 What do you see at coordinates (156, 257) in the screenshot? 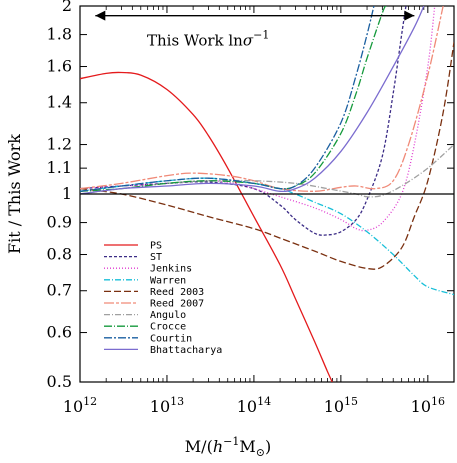
I see `legend-label: ST` at bounding box center [156, 257].